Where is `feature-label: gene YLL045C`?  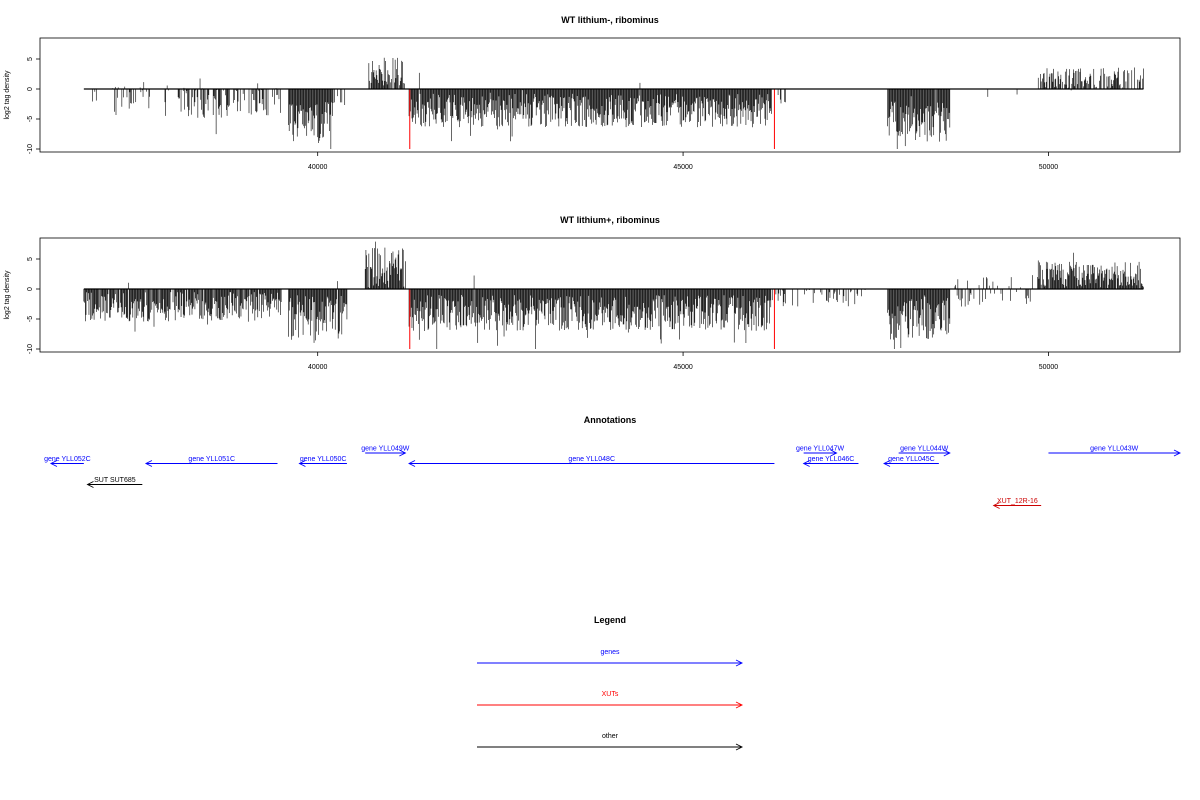 feature-label: gene YLL045C is located at coordinates (911, 459).